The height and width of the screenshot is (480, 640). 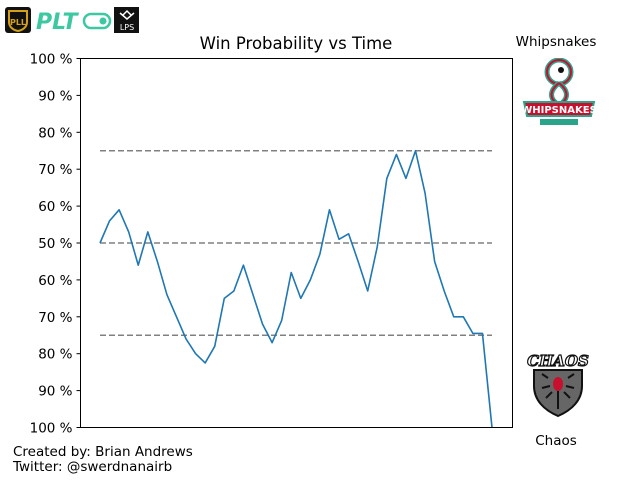 I want to click on whipsnakes-logo: WHIPSNAKES, so click(x=559, y=95).